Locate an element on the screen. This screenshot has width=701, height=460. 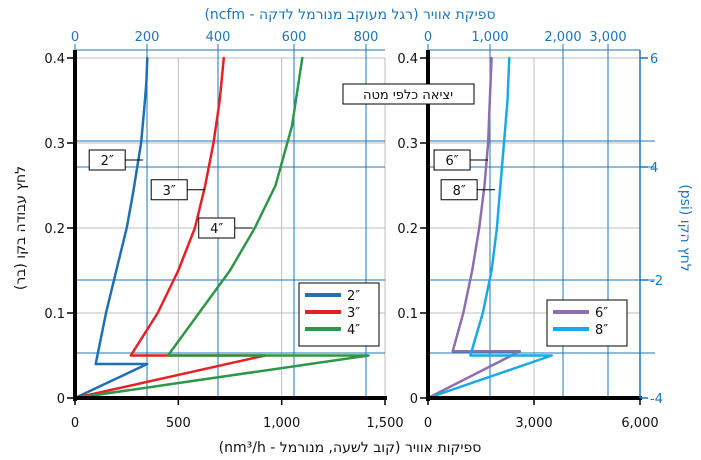
callout-label: 6″ is located at coordinates (451, 161).